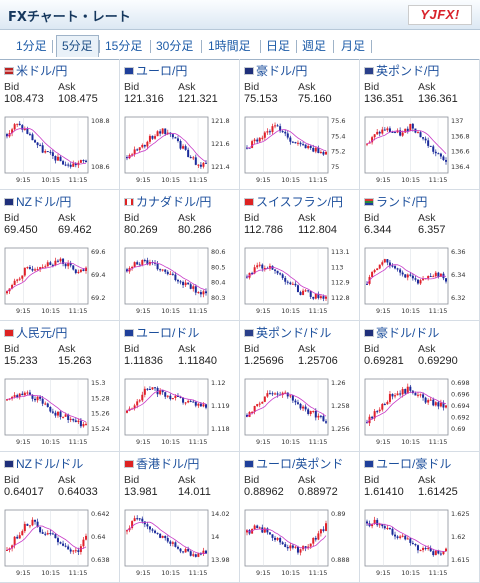  What do you see at coordinates (60, 411) in the screenshot?
I see `price-chart: 15.3 15.28 15.26 15.24 9:15 10:15 11:15` at bounding box center [60, 411].